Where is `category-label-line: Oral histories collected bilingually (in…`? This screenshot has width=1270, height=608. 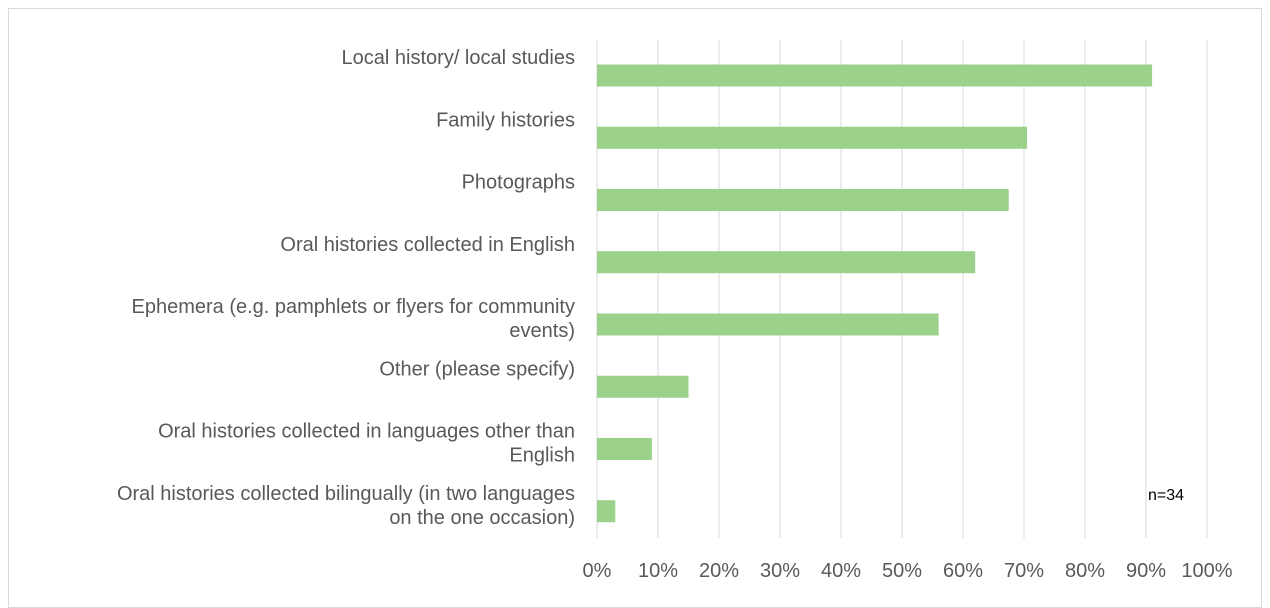 category-label-line: Oral histories collected bilingually (in… is located at coordinates (346, 494).